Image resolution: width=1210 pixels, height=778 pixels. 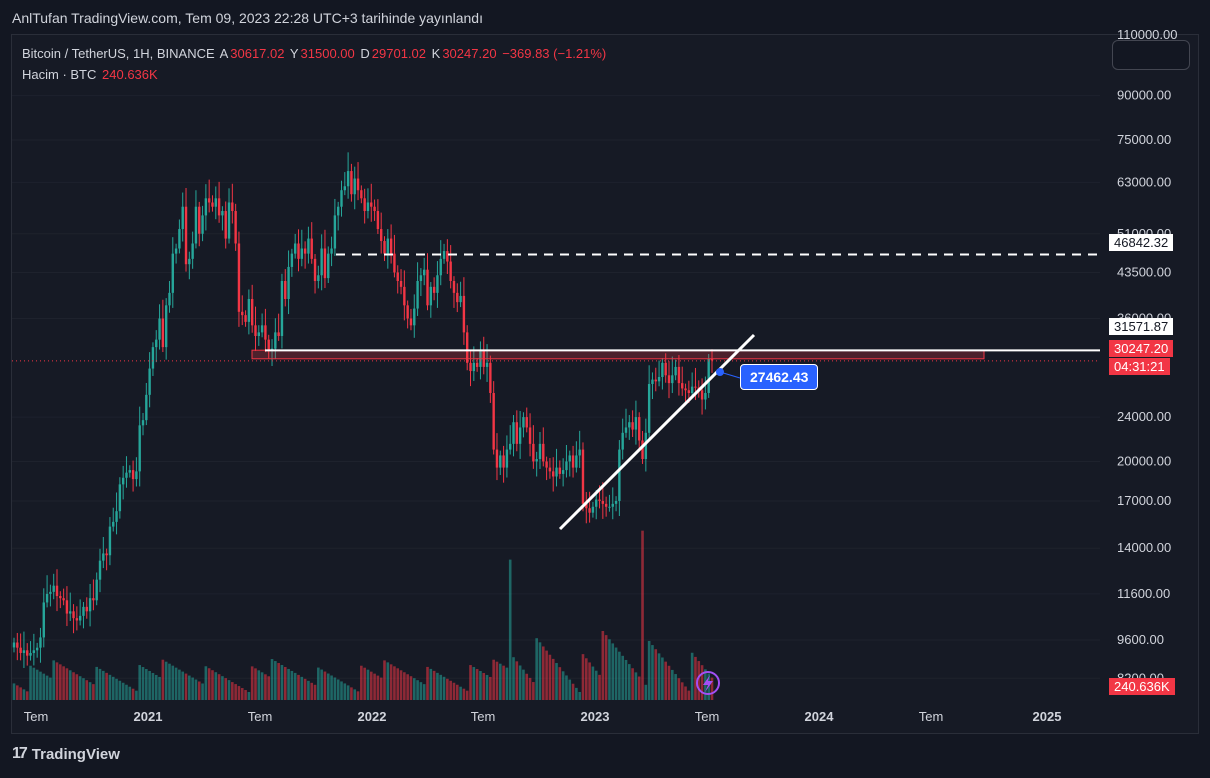 What do you see at coordinates (657, 432) in the screenshot?
I see `trendline` at bounding box center [657, 432].